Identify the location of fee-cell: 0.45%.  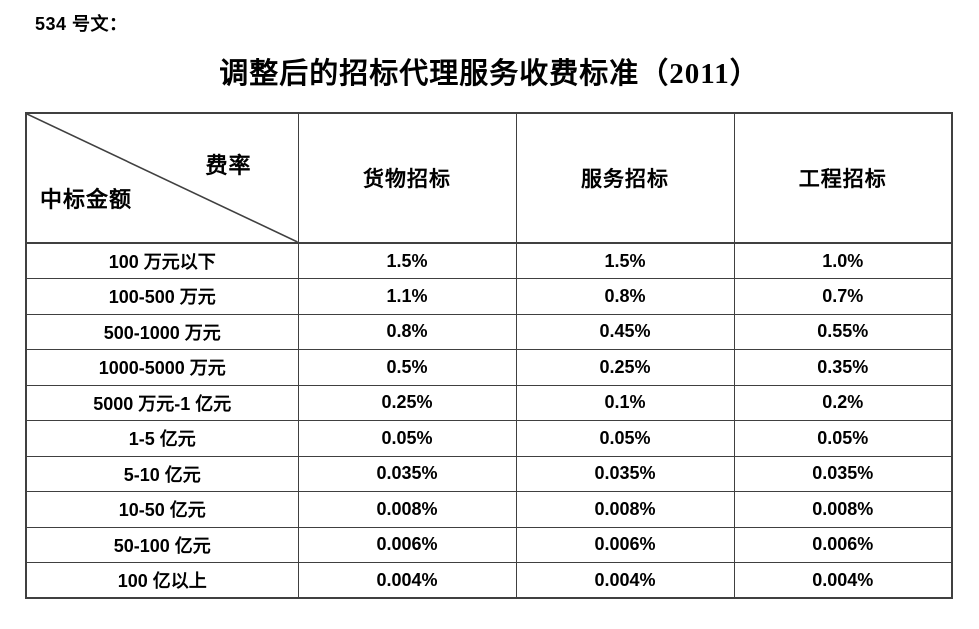
(625, 331).